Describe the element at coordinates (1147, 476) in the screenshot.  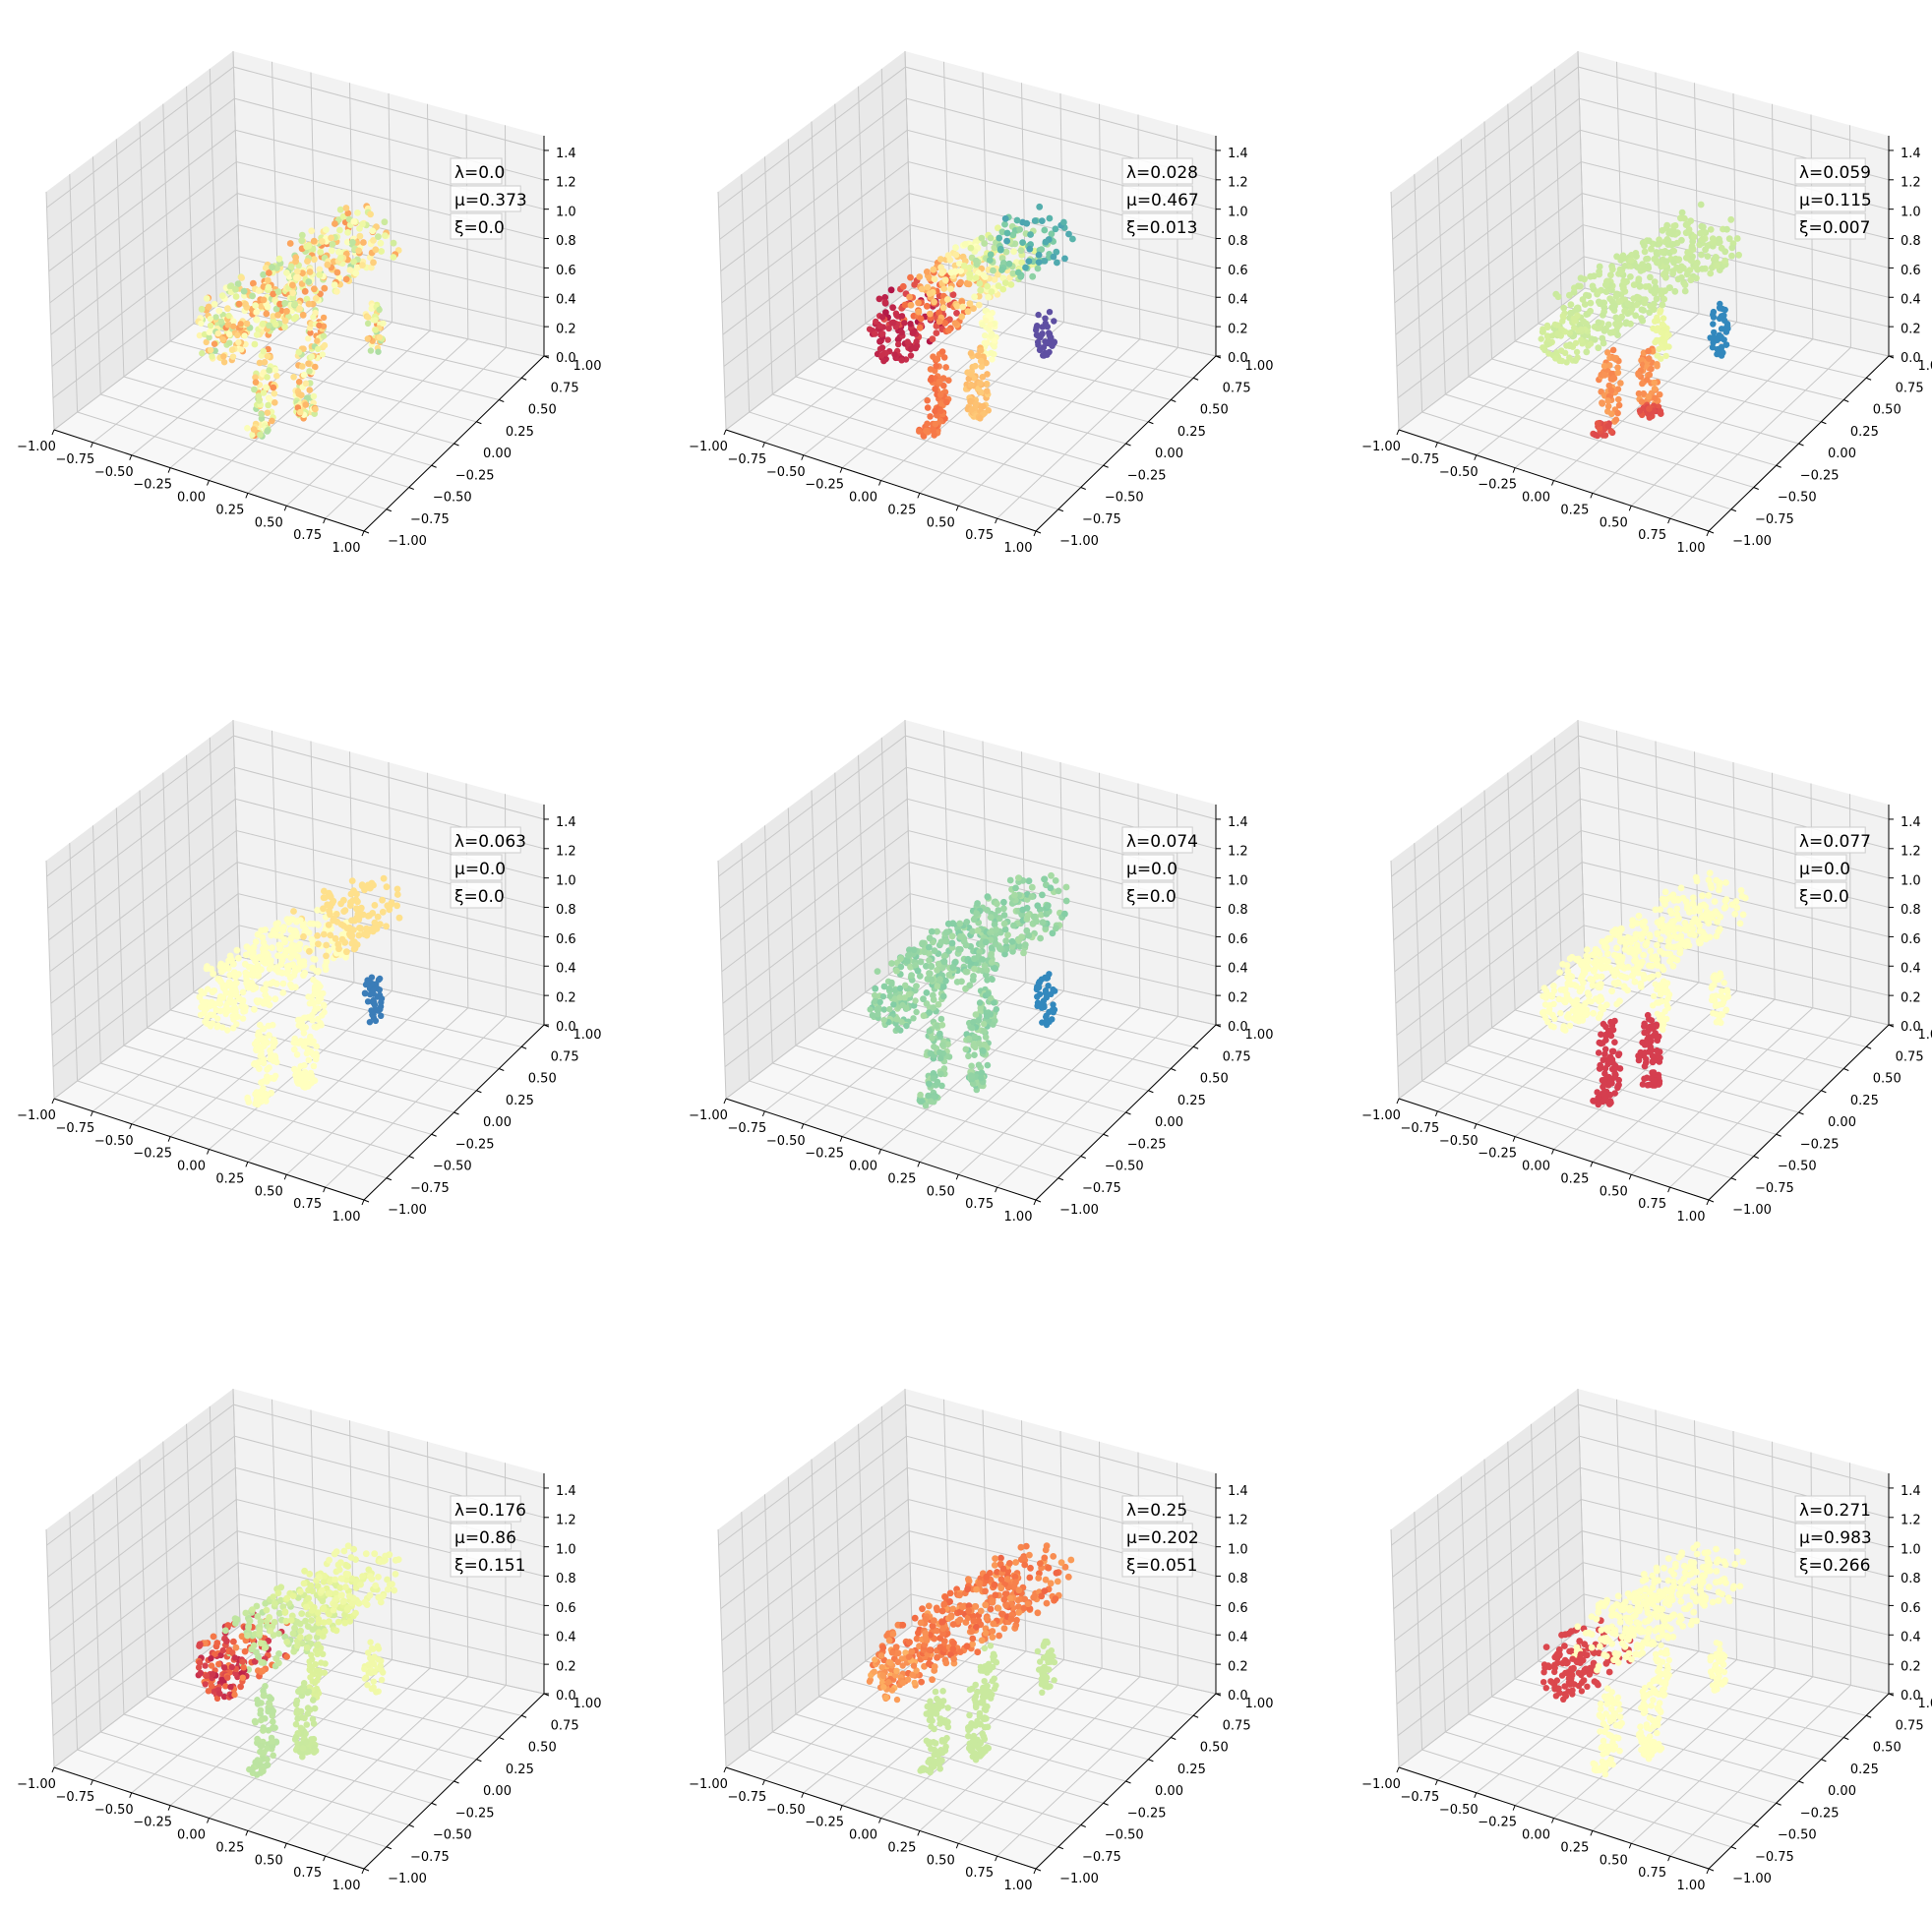
I see `y-tick-label: −0.25` at that location.